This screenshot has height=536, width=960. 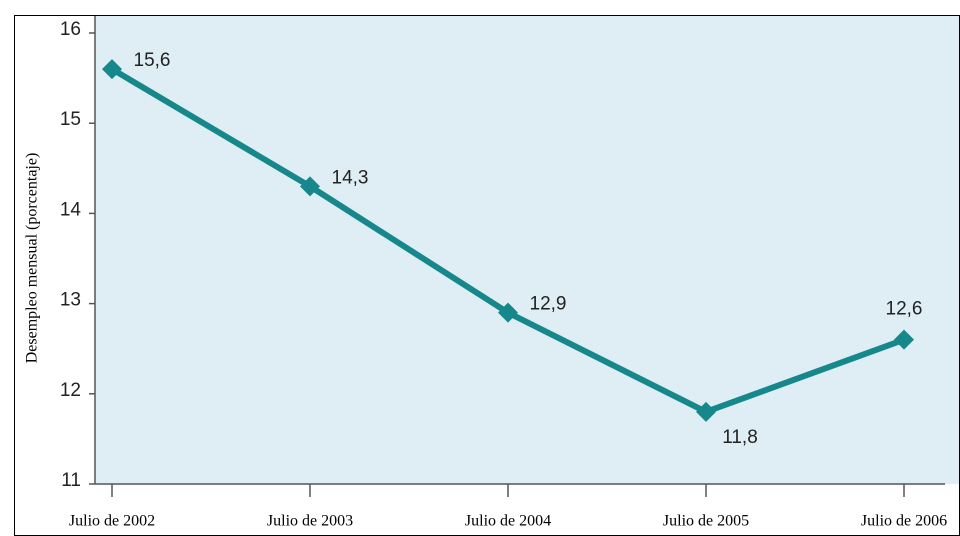 I want to click on x-tick-label: Julio de 2006, so click(x=904, y=521).